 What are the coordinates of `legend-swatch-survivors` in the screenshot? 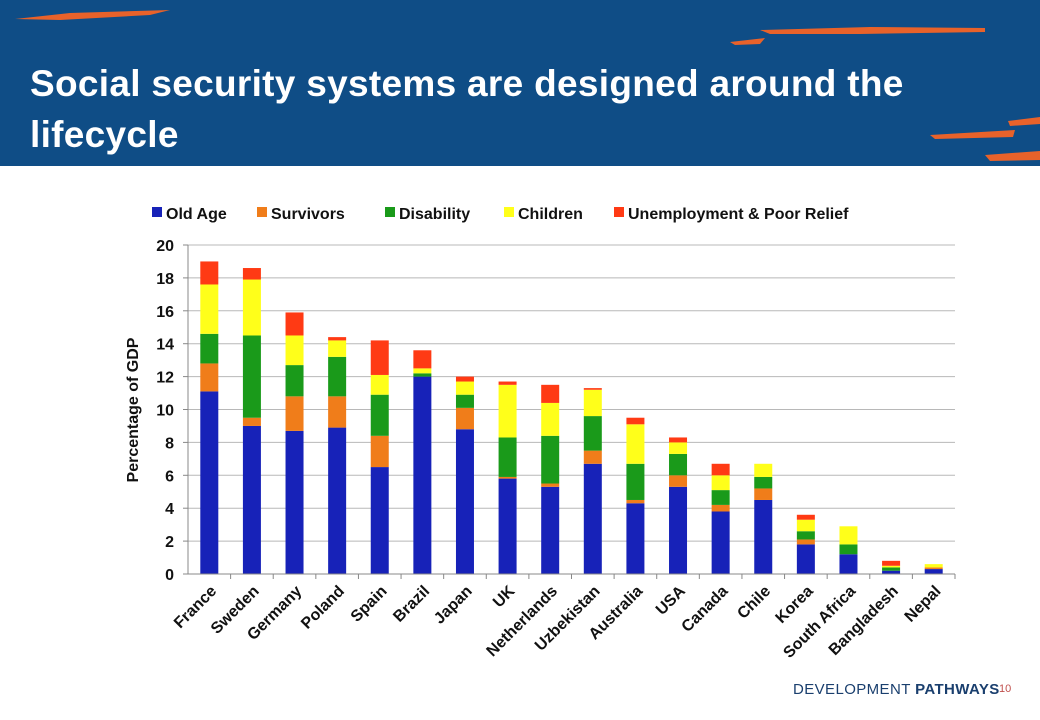 It's located at (262, 212).